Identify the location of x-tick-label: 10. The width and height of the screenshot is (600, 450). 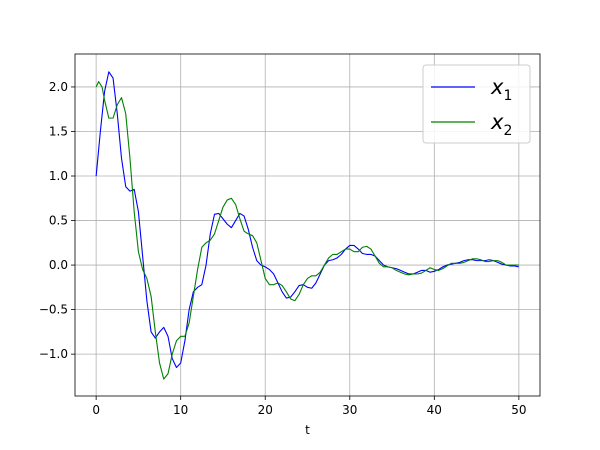
(180, 410).